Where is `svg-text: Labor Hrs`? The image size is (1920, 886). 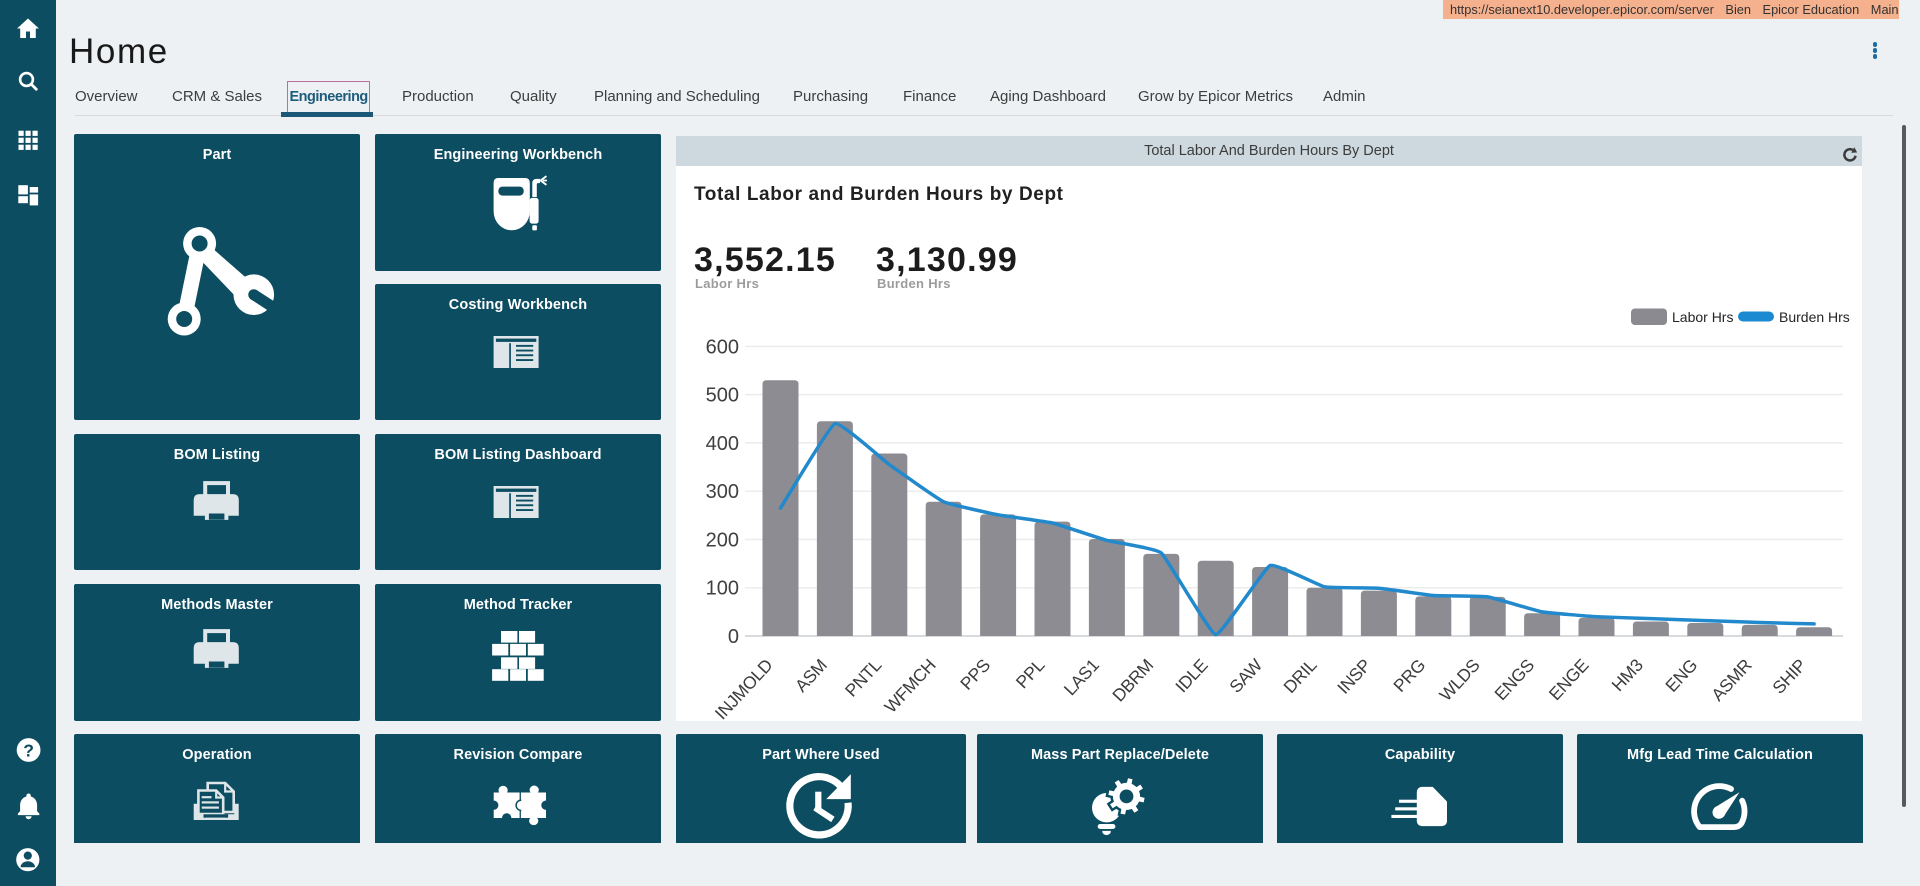
svg-text: Labor Hrs is located at coordinates (1702, 317).